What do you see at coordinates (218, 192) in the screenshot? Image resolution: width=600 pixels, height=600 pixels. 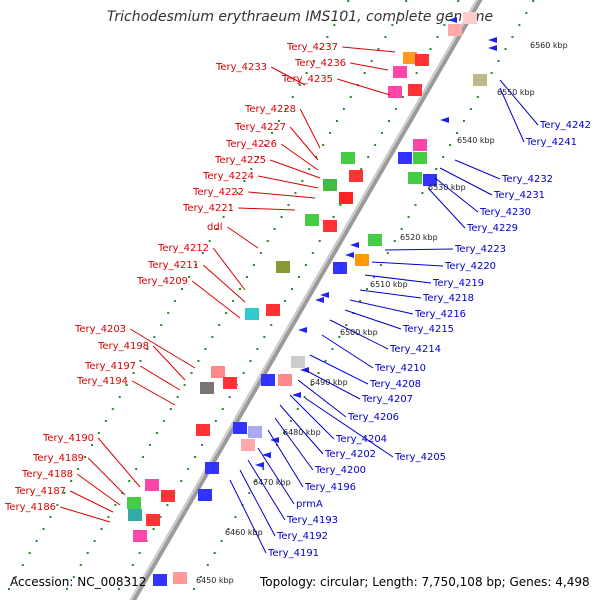 I see `left-gene-label: Tery_4222` at bounding box center [218, 192].